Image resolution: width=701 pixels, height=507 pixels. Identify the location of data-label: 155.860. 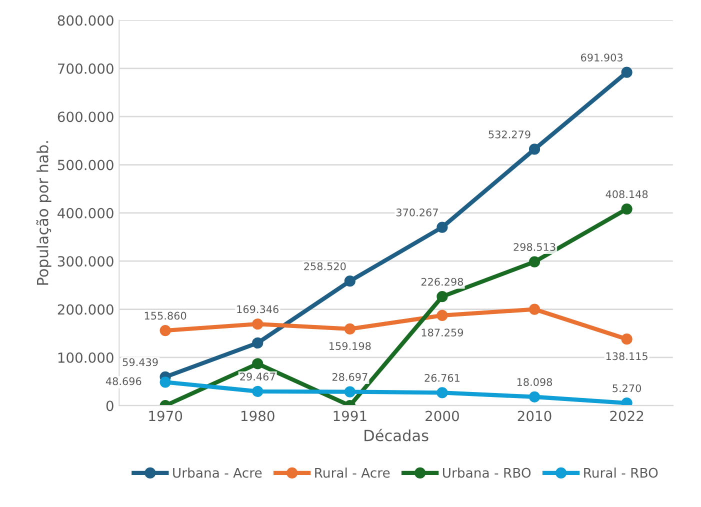
(165, 316).